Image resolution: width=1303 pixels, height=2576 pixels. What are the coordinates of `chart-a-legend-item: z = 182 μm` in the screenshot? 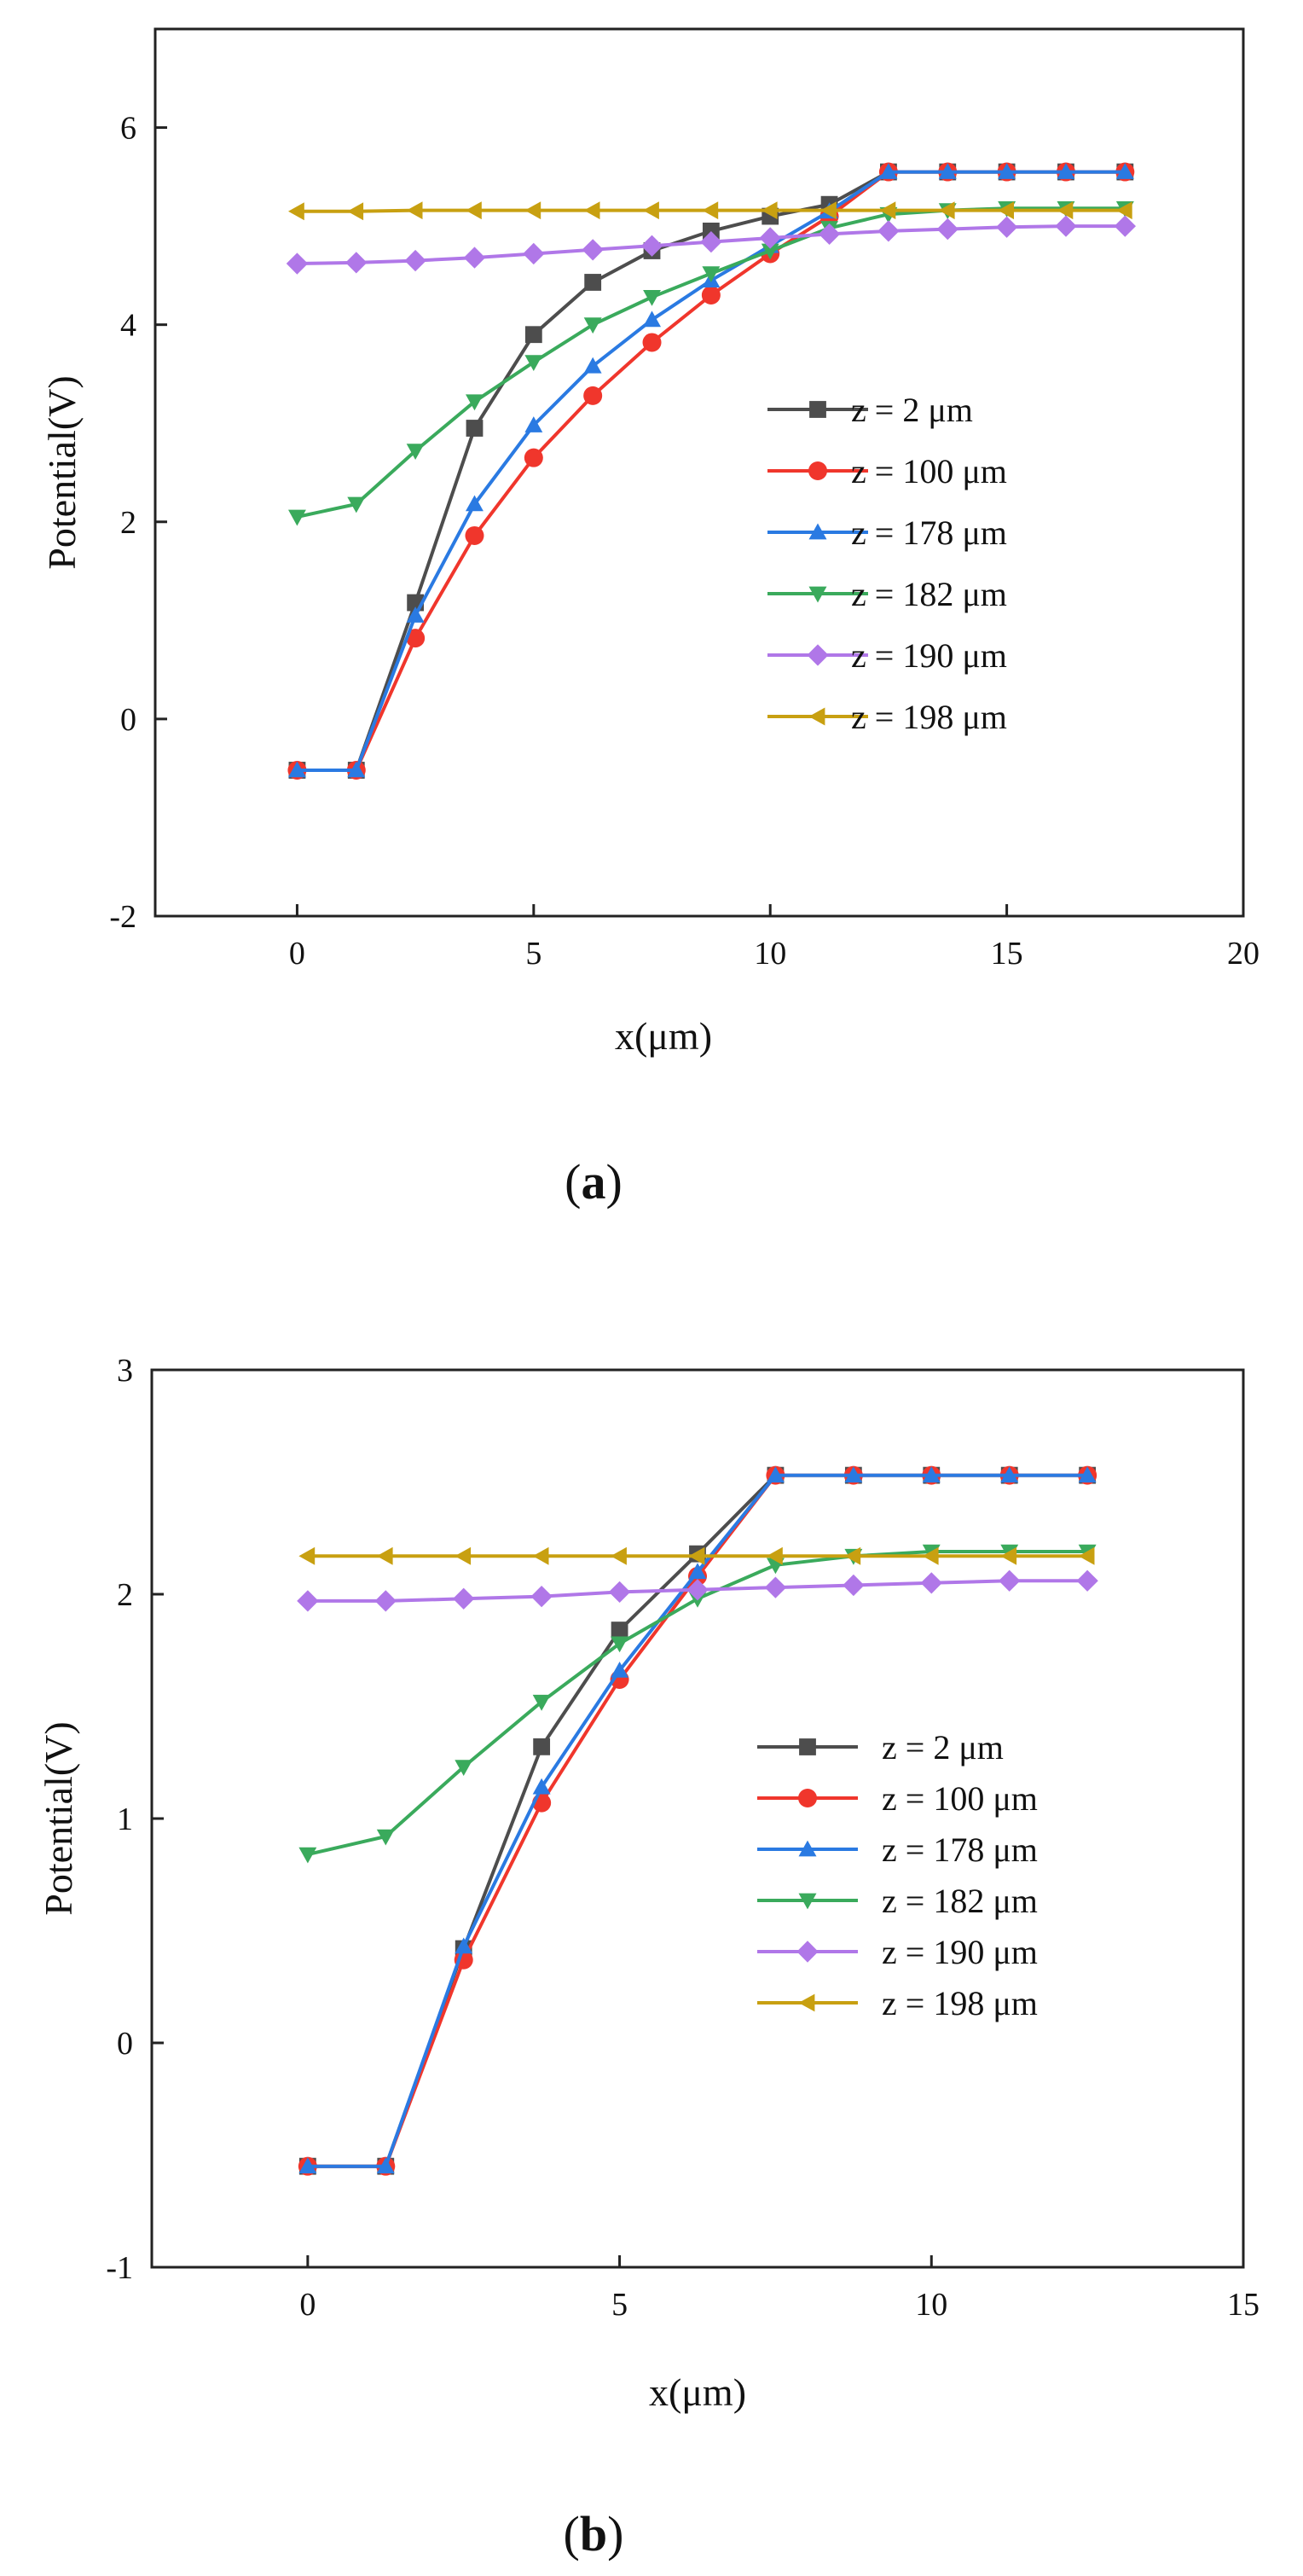 It's located at (887, 594).